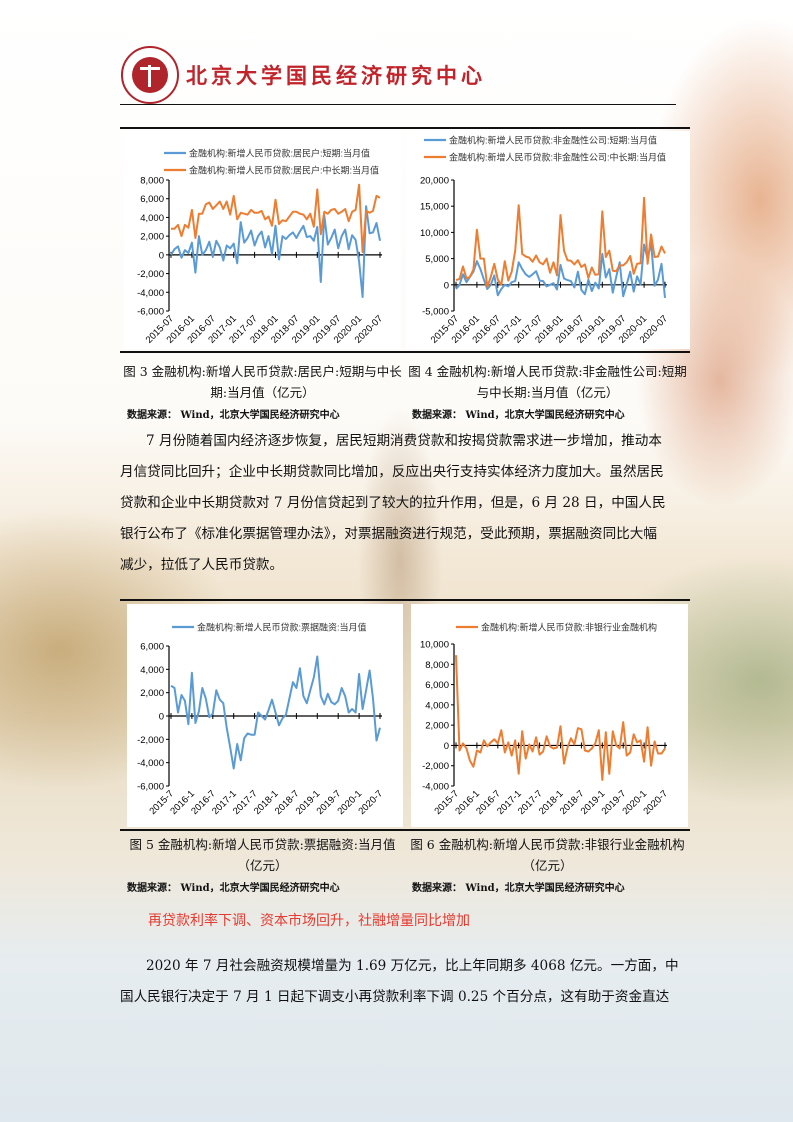 This screenshot has width=793, height=1122. Describe the element at coordinates (557, 157) in the screenshot. I see `legend-label: 金融机构:新增人民币贷款:非金融性公司:中长期:当月值` at that location.